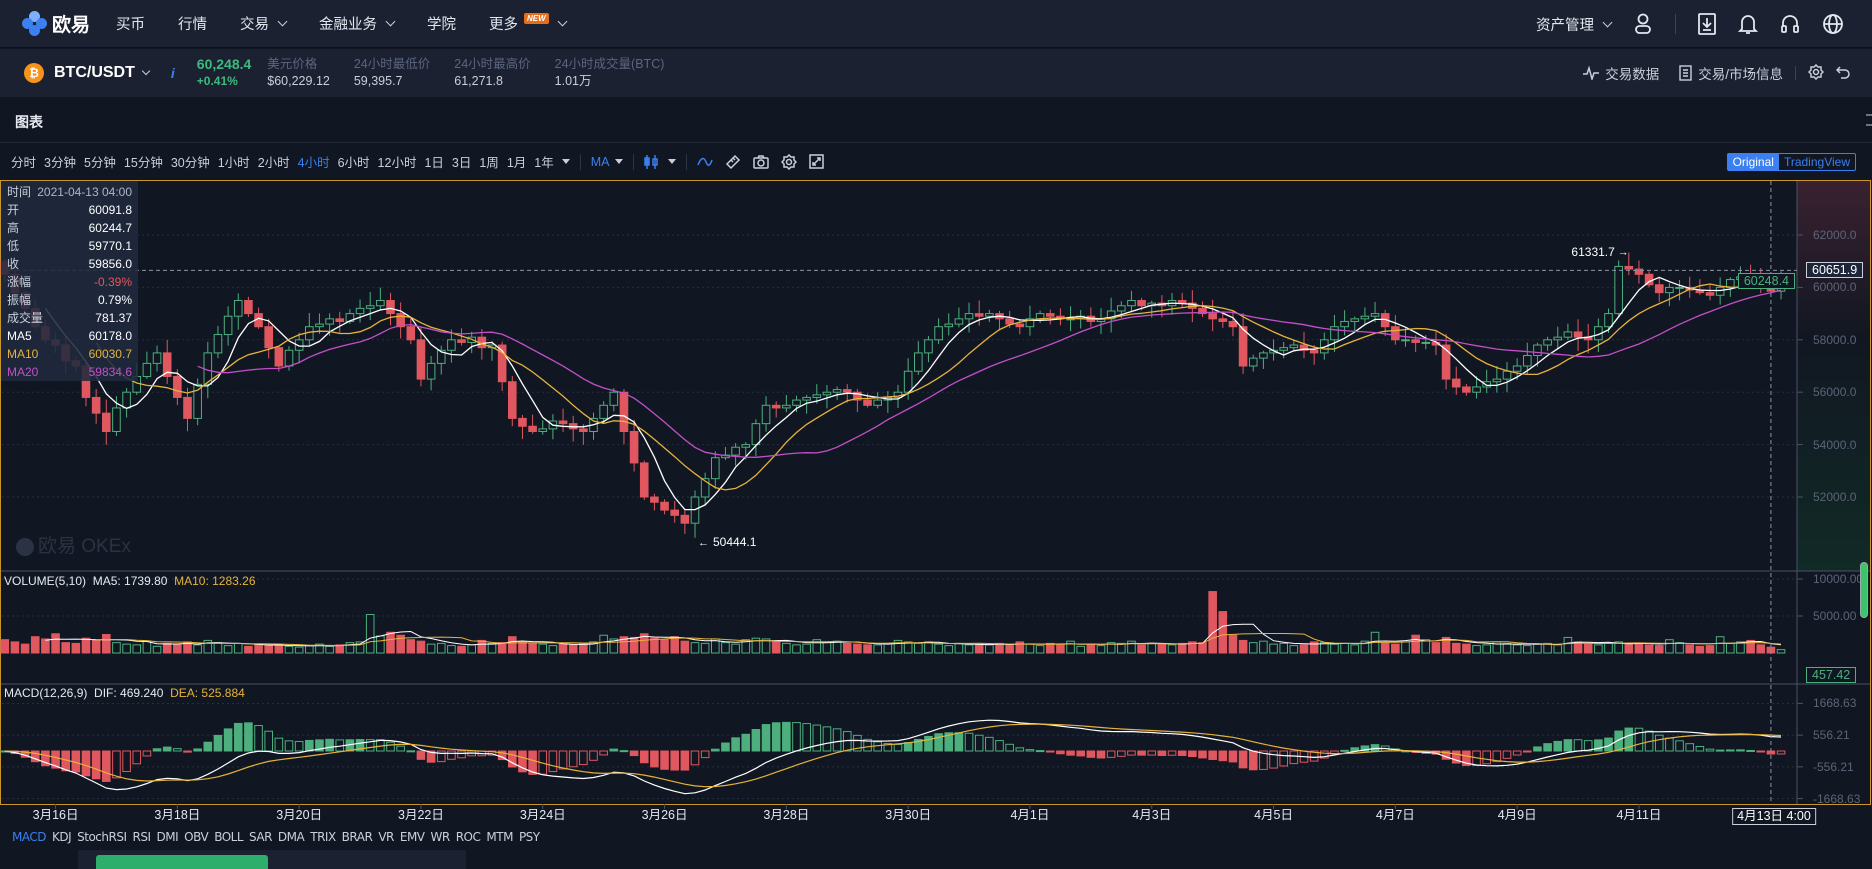 The width and height of the screenshot is (1872, 869). What do you see at coordinates (516, 163) in the screenshot?
I see `interval-13: 1月` at bounding box center [516, 163].